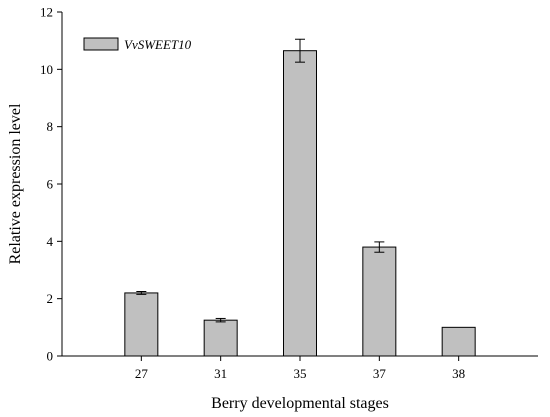 The height and width of the screenshot is (417, 550). Describe the element at coordinates (101, 44) in the screenshot. I see `legend-swatch` at that location.